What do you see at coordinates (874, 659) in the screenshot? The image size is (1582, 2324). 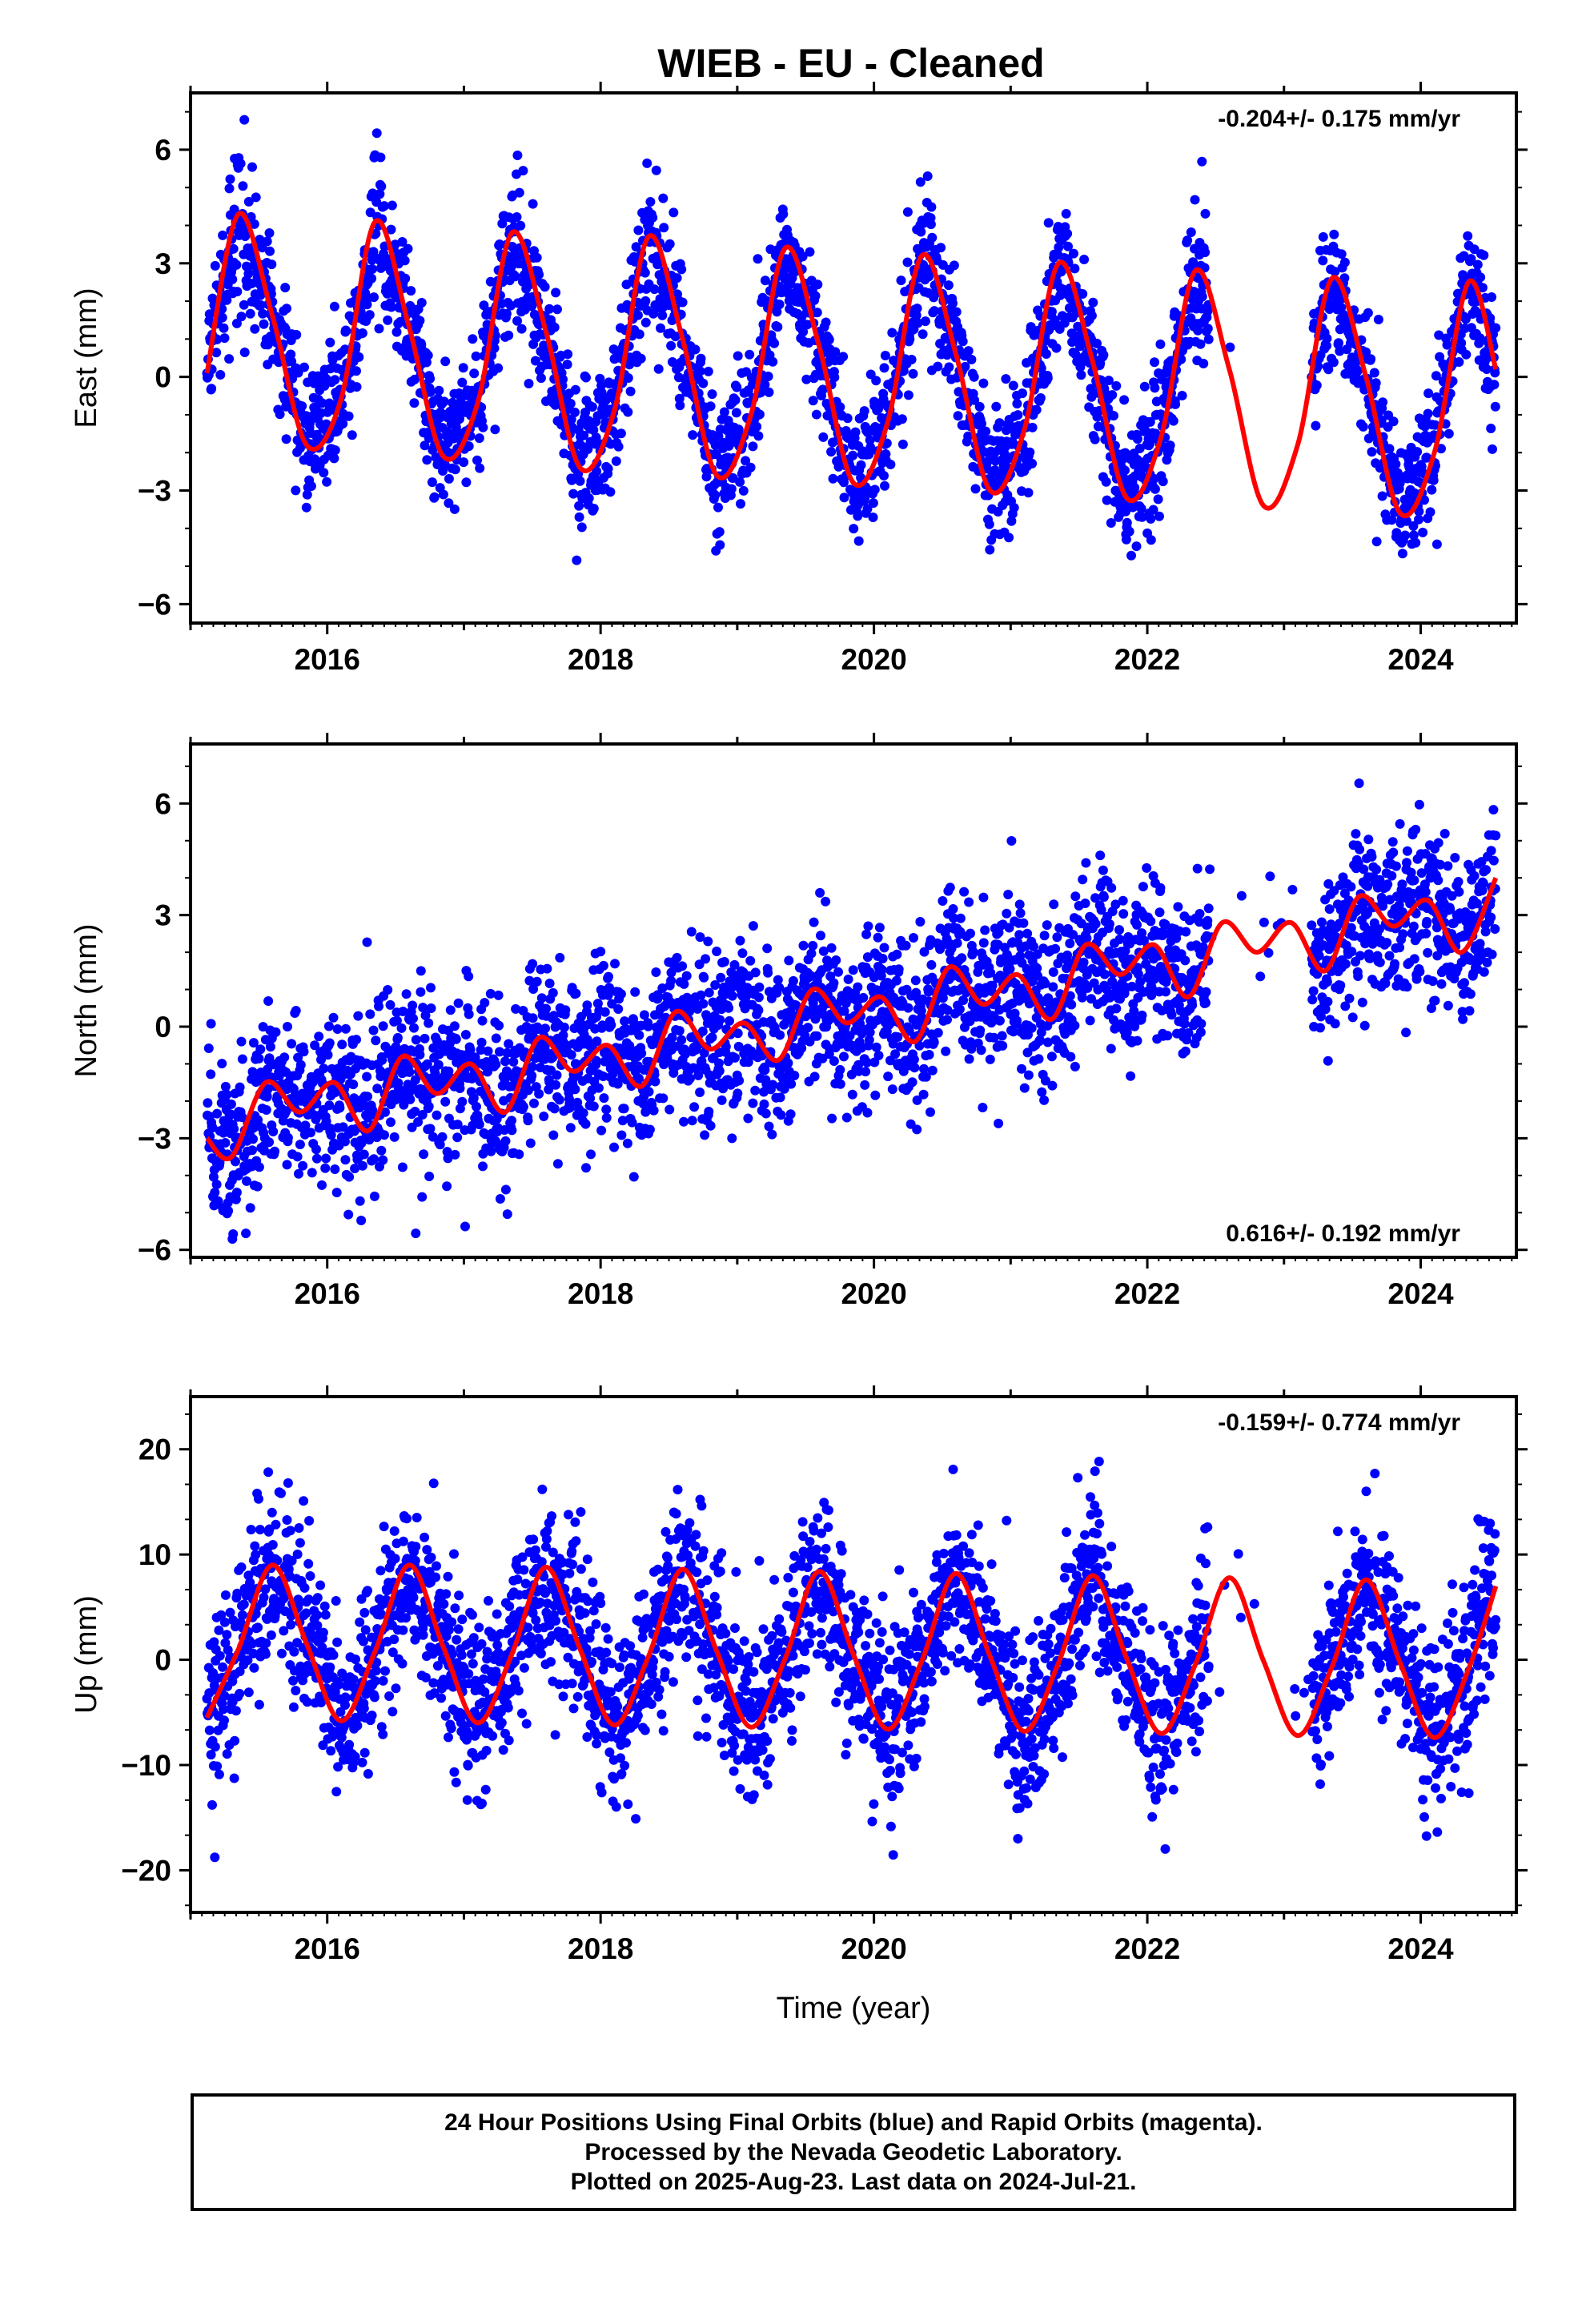 I see `x-tick-label: 2020` at bounding box center [874, 659].